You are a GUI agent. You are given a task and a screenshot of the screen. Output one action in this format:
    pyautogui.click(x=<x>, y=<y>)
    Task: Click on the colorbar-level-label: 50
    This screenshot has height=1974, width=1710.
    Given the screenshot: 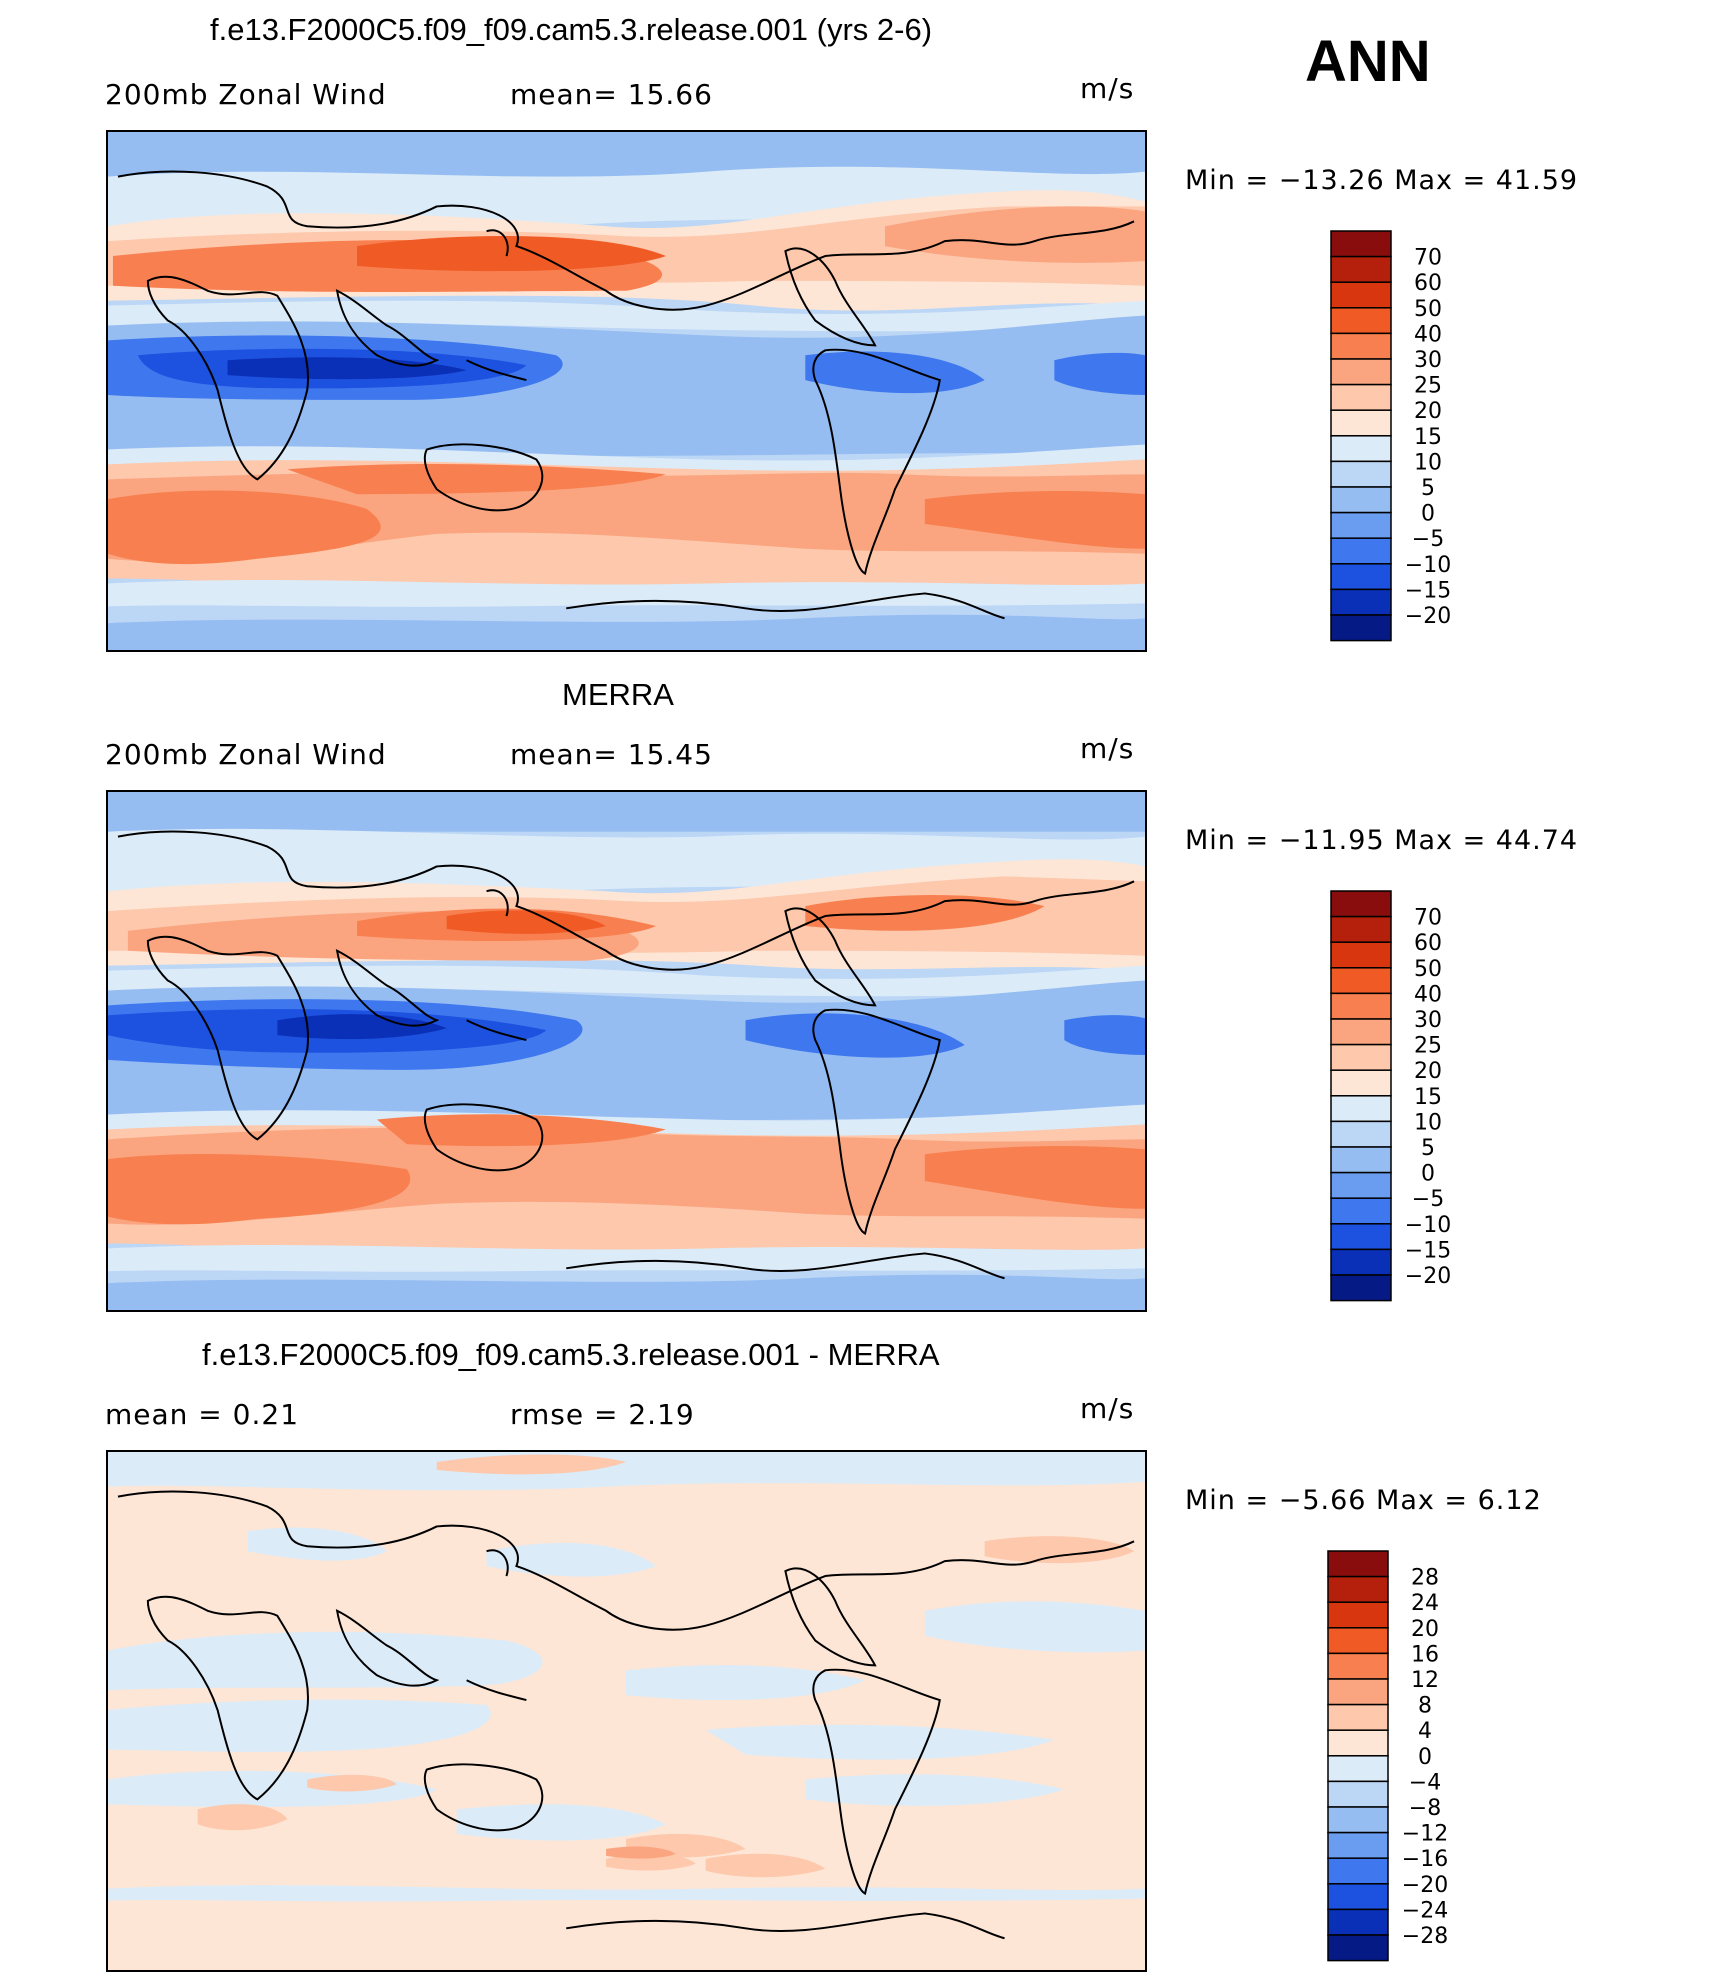 What is the action you would take?
    pyautogui.click(x=1428, y=969)
    